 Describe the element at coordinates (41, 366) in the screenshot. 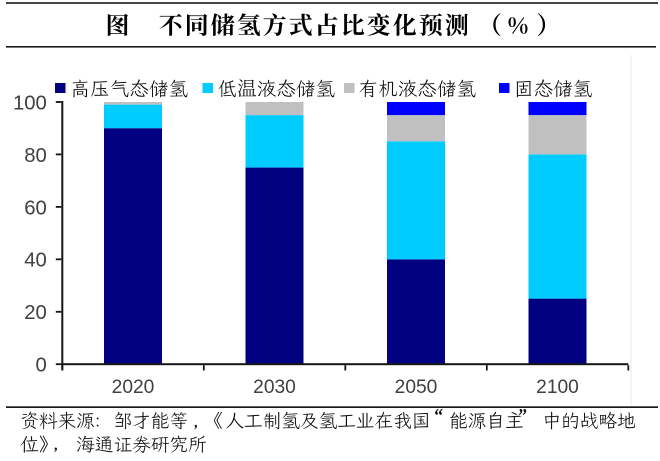

I see `svg-text: 0` at that location.